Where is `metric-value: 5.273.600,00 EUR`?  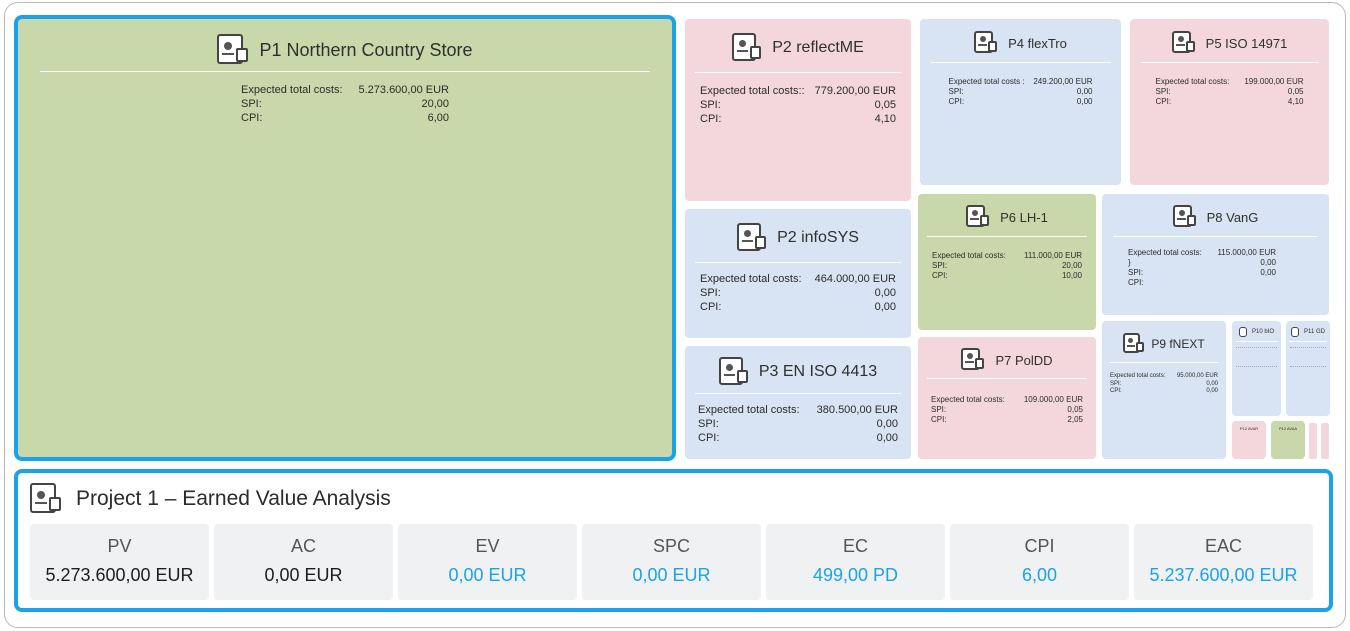
metric-value: 5.273.600,00 EUR is located at coordinates (403, 90).